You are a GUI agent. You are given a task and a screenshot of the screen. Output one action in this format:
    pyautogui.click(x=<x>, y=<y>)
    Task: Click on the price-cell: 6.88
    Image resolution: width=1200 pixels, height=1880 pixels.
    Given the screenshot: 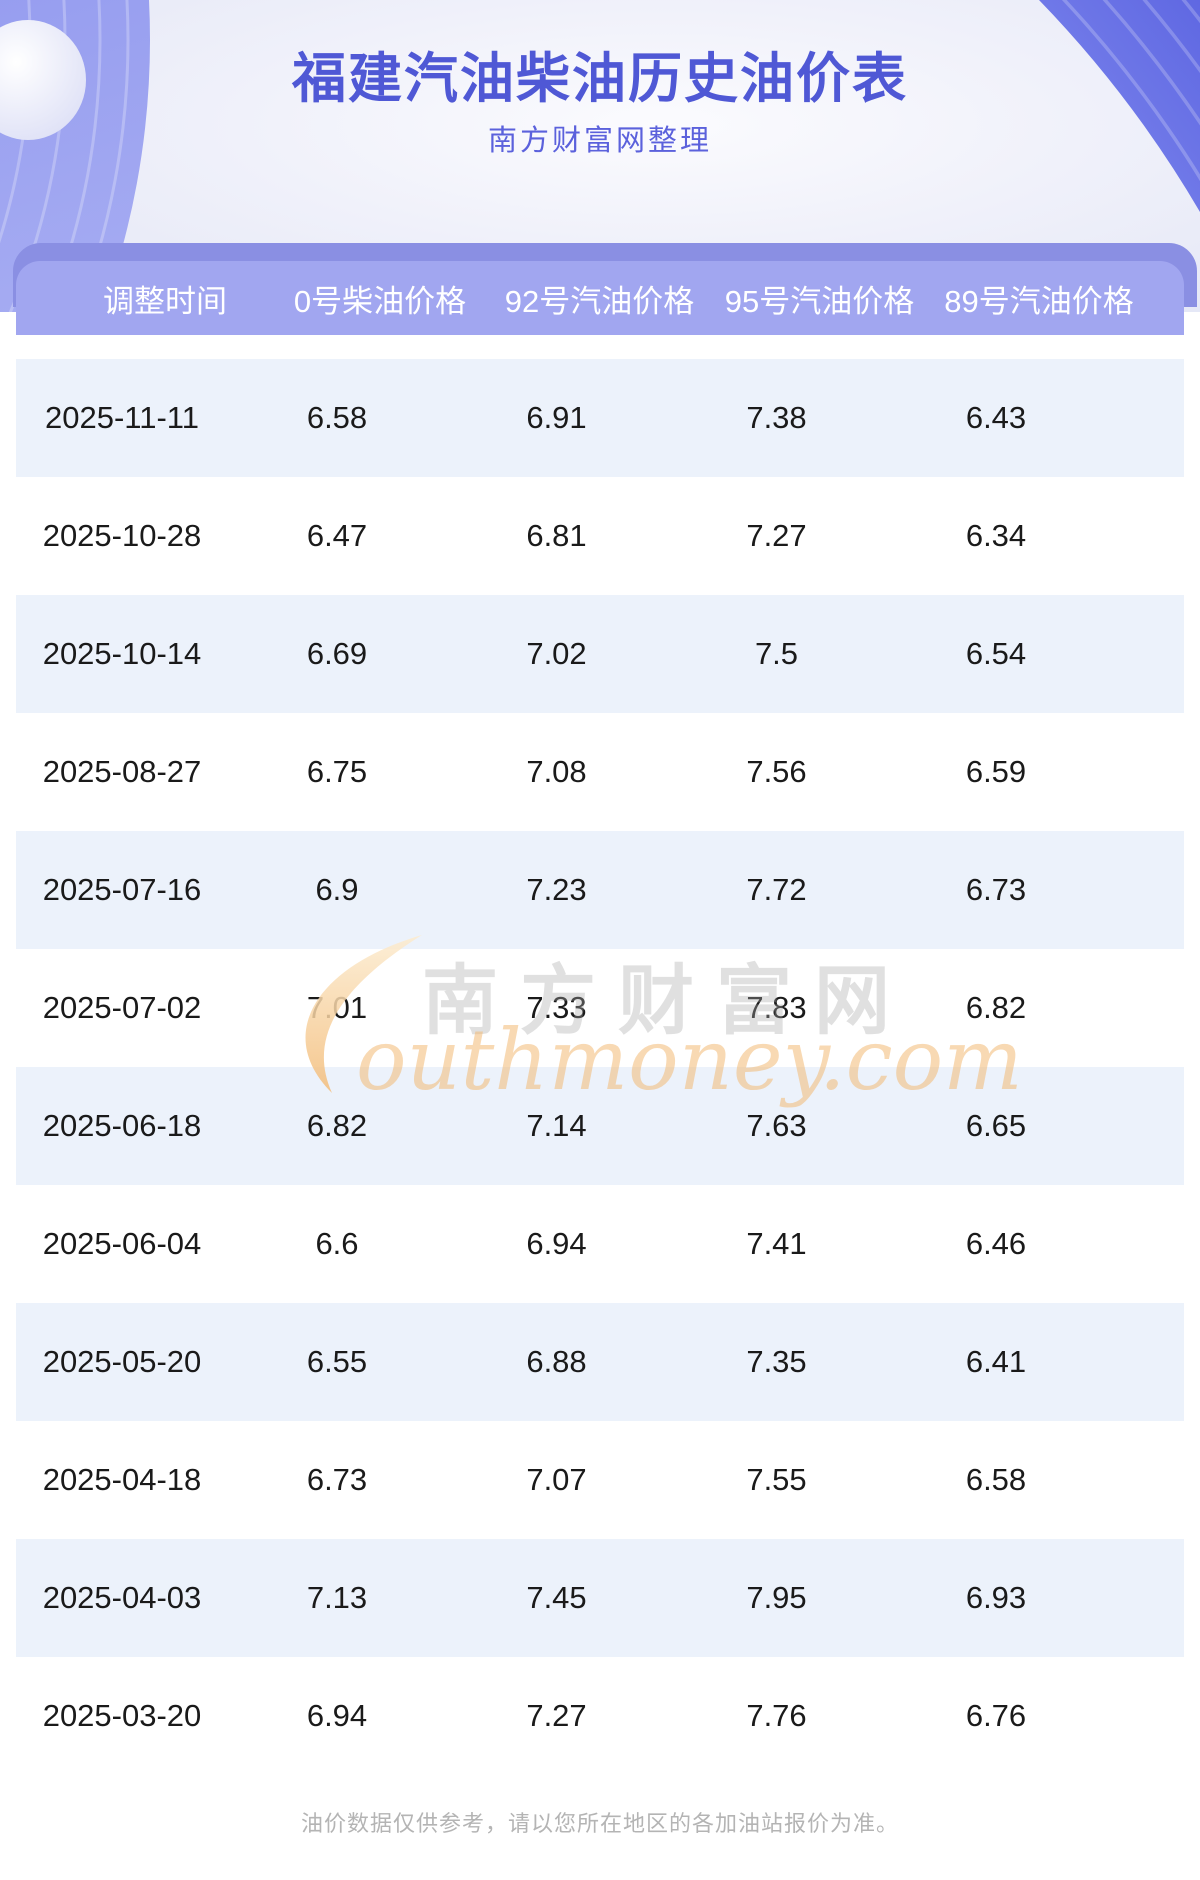 What is the action you would take?
    pyautogui.click(x=556, y=1361)
    